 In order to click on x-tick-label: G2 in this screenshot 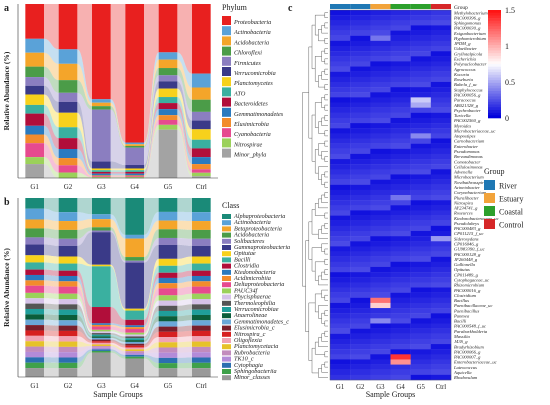, I will do `click(360, 387)`.